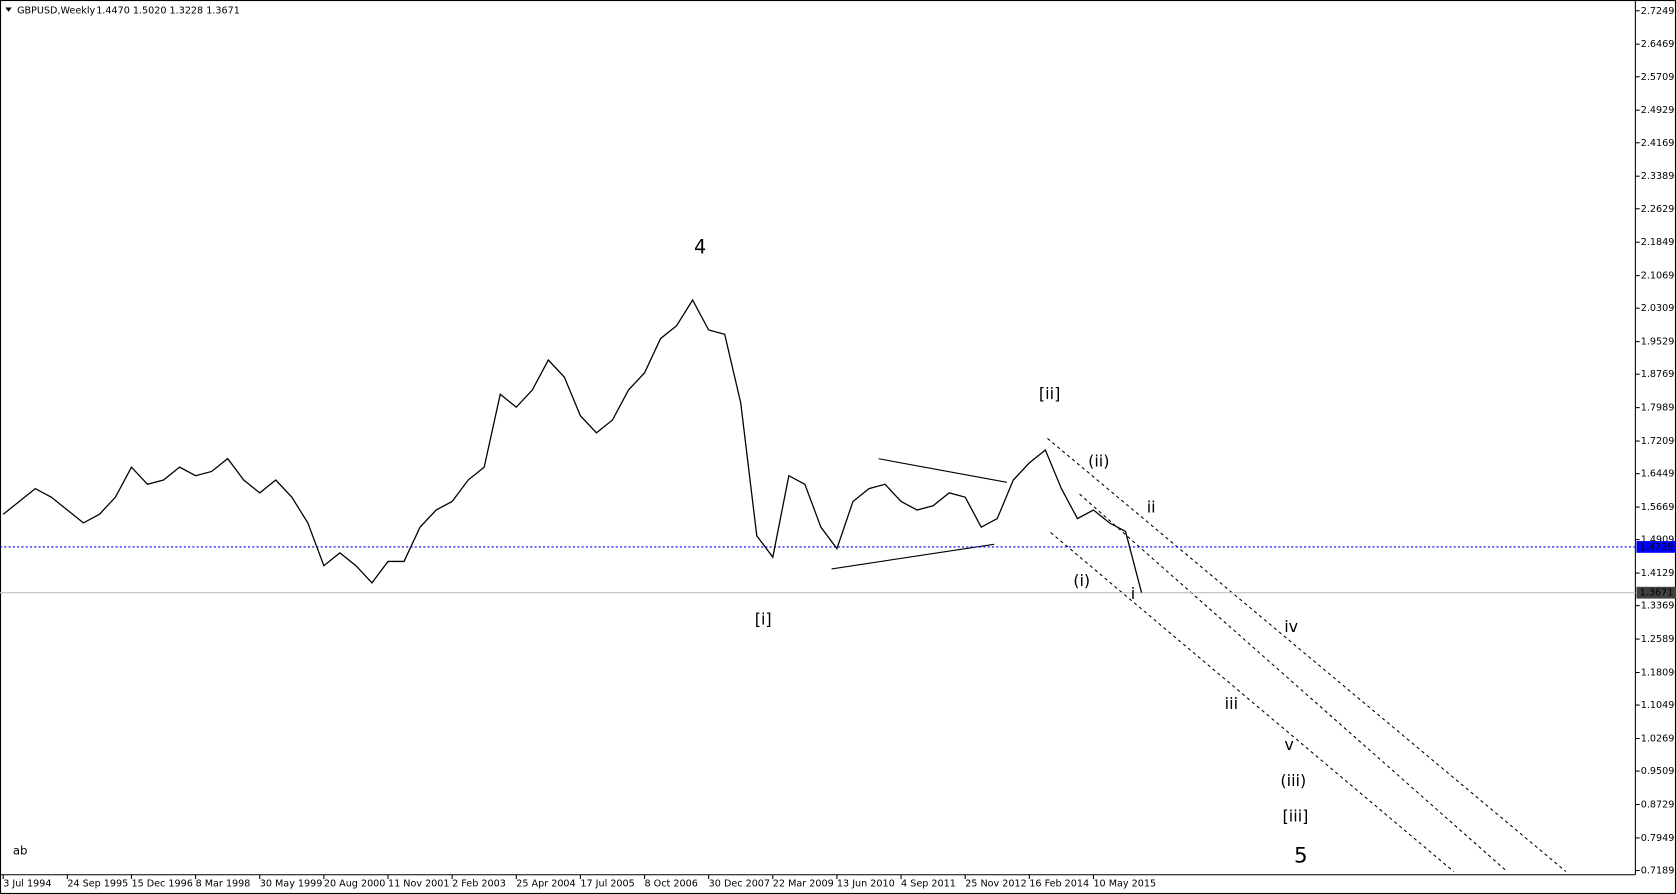 Image resolution: width=1676 pixels, height=894 pixels. What do you see at coordinates (161, 883) in the screenshot?
I see `x-tick-label: 15 Dec 1996` at bounding box center [161, 883].